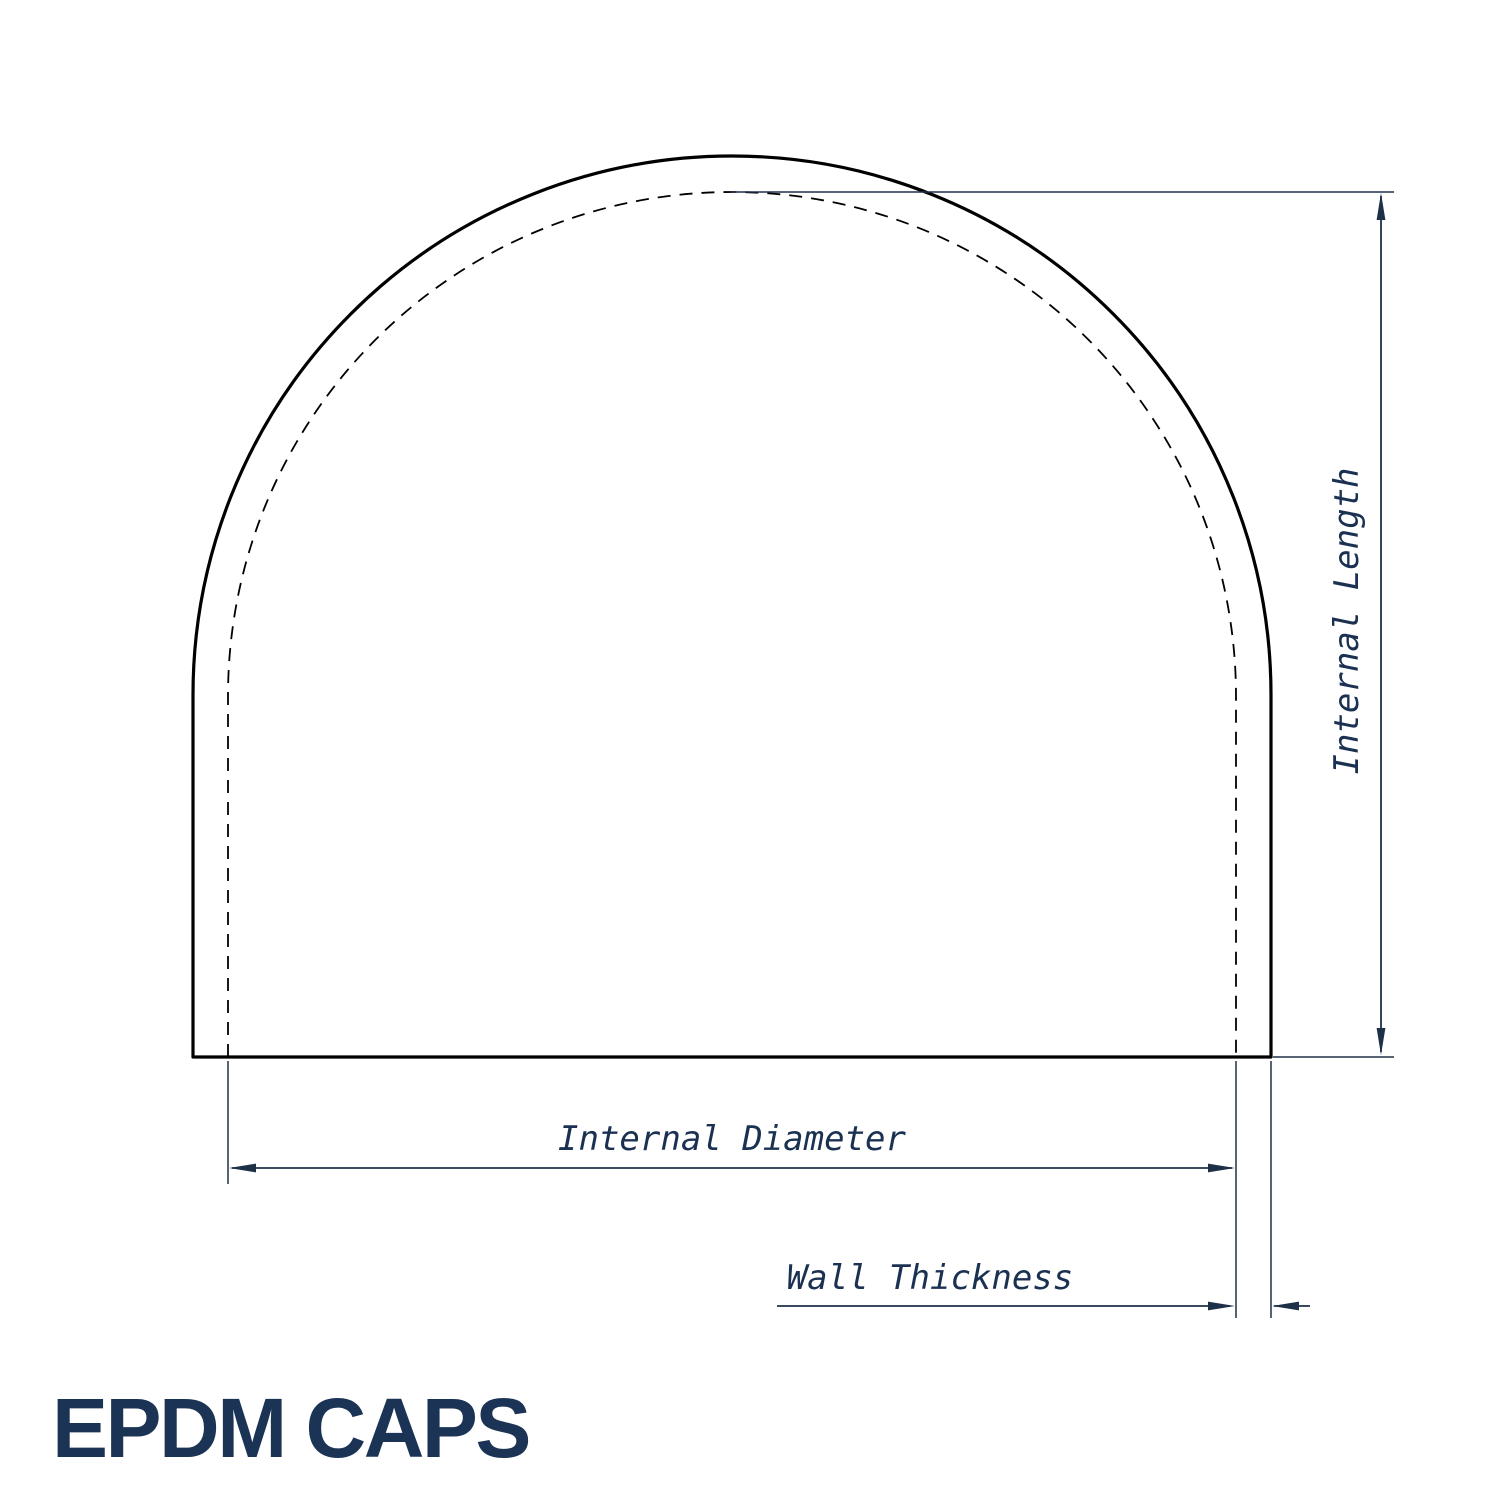  I want to click on page-title: EPDM CAPS, so click(291, 1428).